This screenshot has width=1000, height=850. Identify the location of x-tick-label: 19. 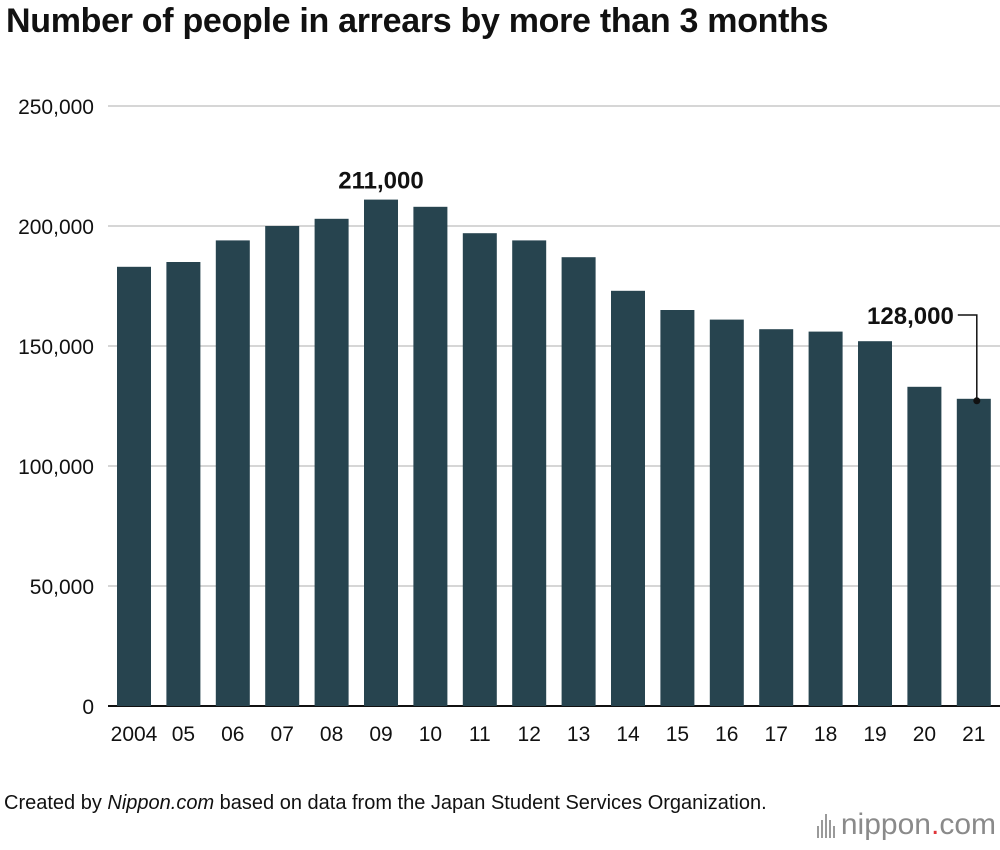
(874, 734).